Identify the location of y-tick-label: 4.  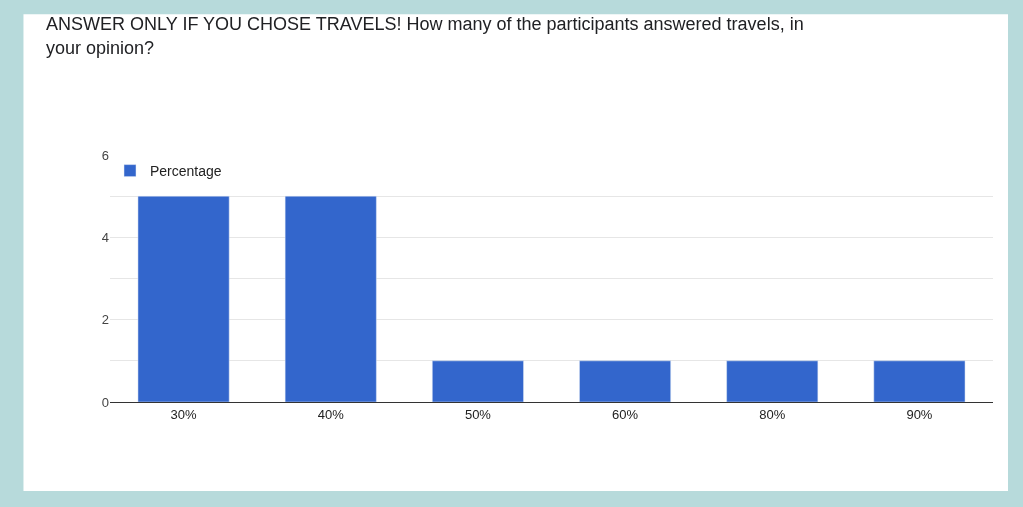
(105, 237).